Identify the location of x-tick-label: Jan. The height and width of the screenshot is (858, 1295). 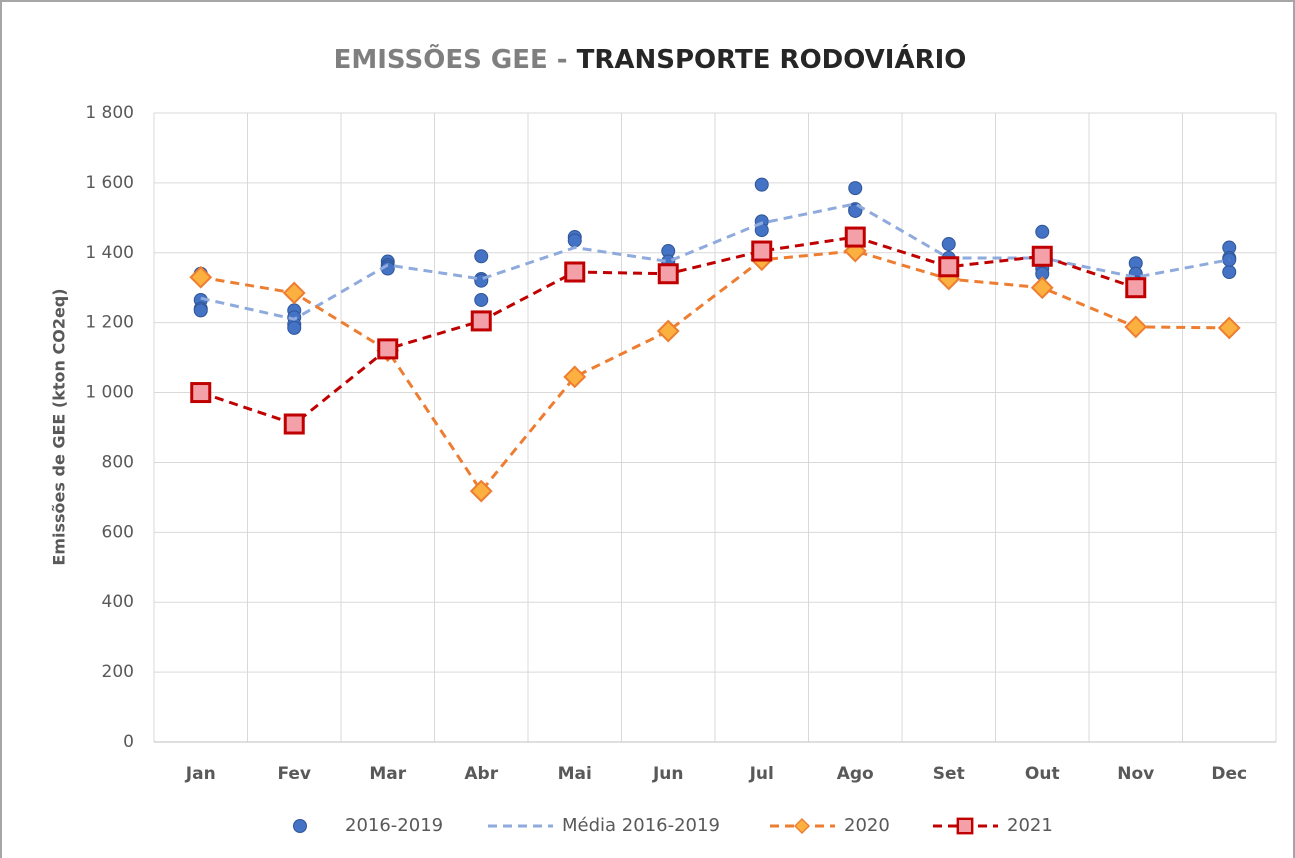
(200, 774).